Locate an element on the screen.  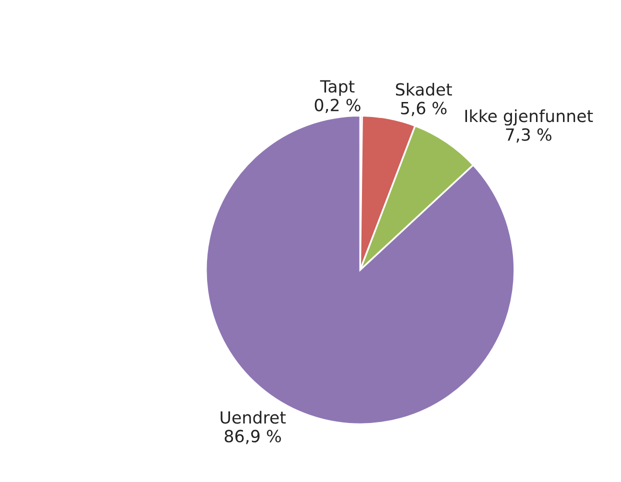
slice-label: Uendret is located at coordinates (253, 417).